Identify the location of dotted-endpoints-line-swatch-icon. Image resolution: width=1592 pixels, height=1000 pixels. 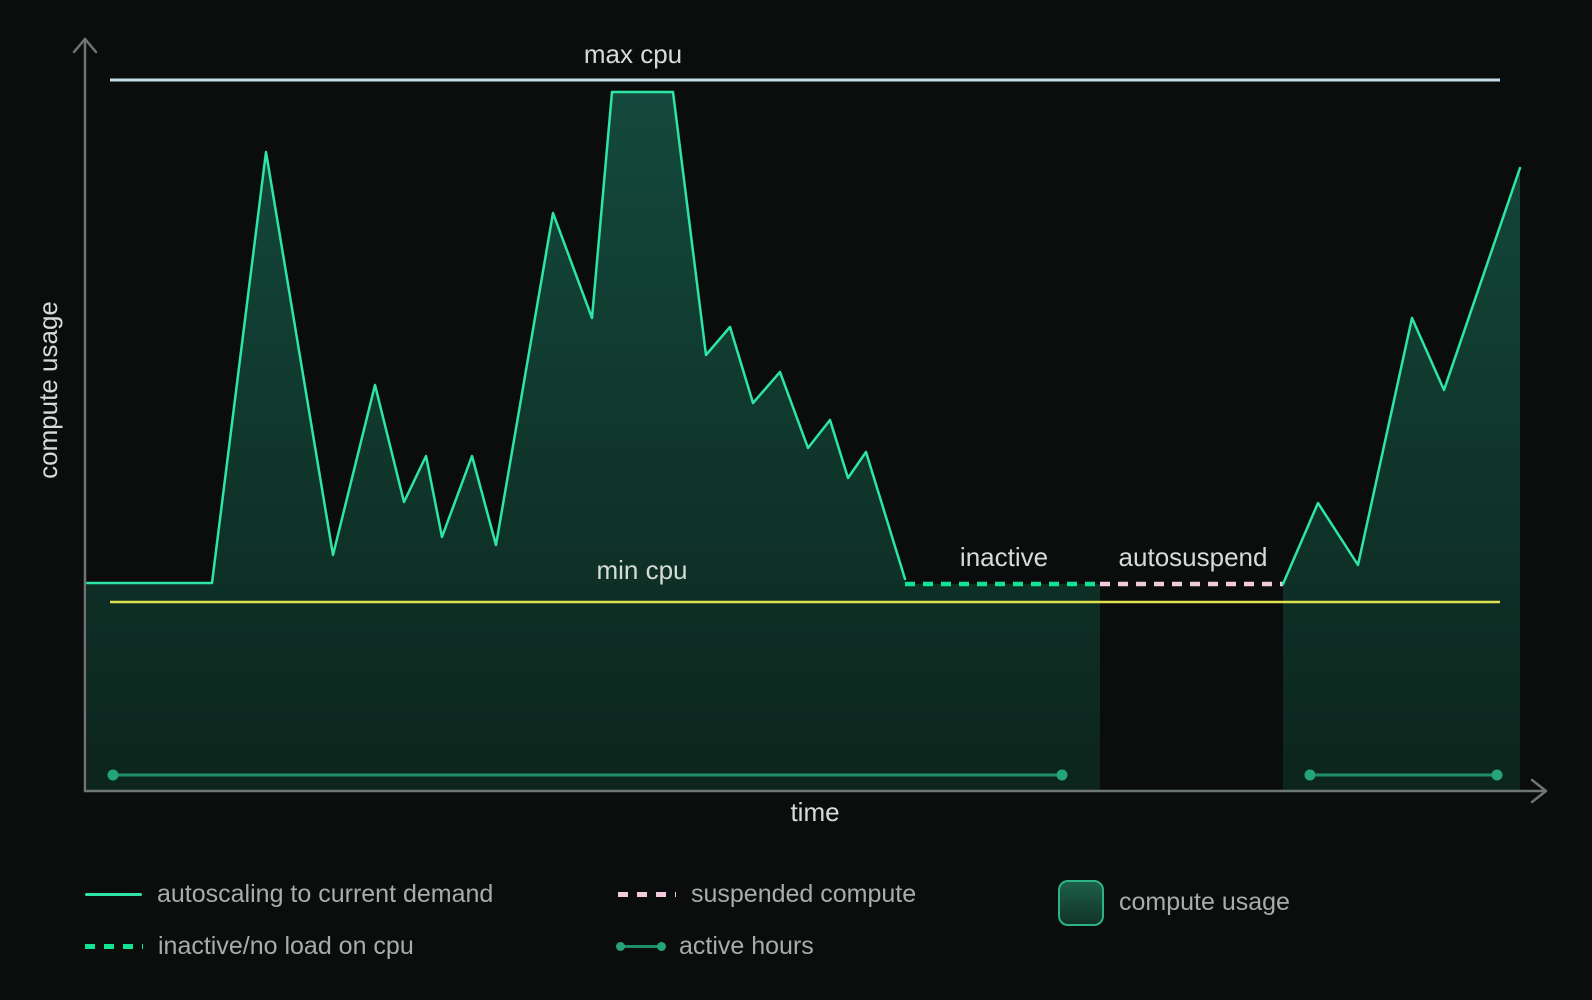
(641, 946).